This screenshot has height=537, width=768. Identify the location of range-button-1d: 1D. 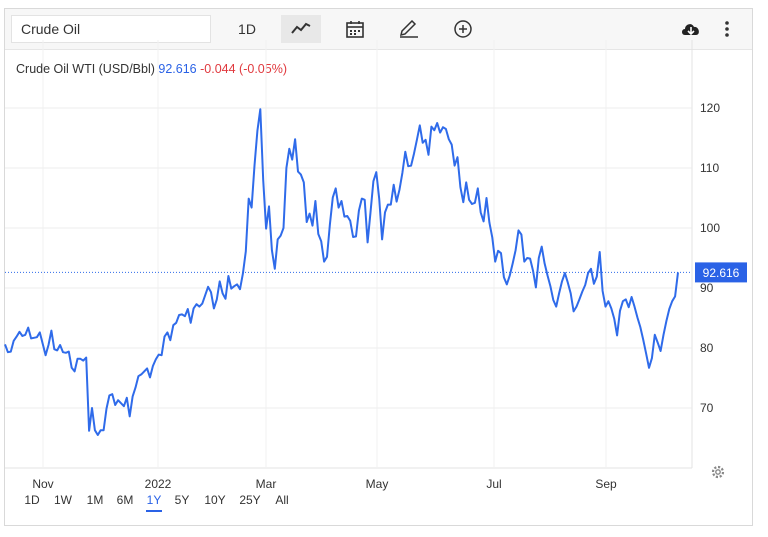
(32, 500).